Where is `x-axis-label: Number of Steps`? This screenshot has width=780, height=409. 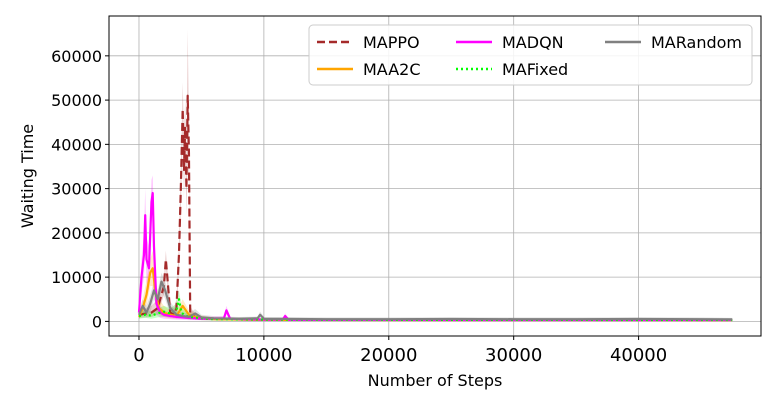
x-axis-label: Number of Steps is located at coordinates (435, 380).